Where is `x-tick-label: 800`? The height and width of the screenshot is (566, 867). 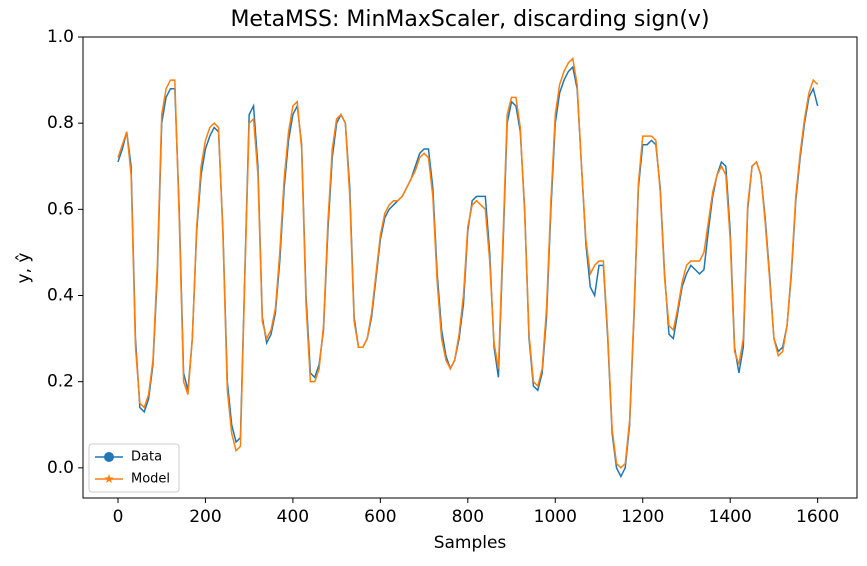 x-tick-label: 800 is located at coordinates (468, 517).